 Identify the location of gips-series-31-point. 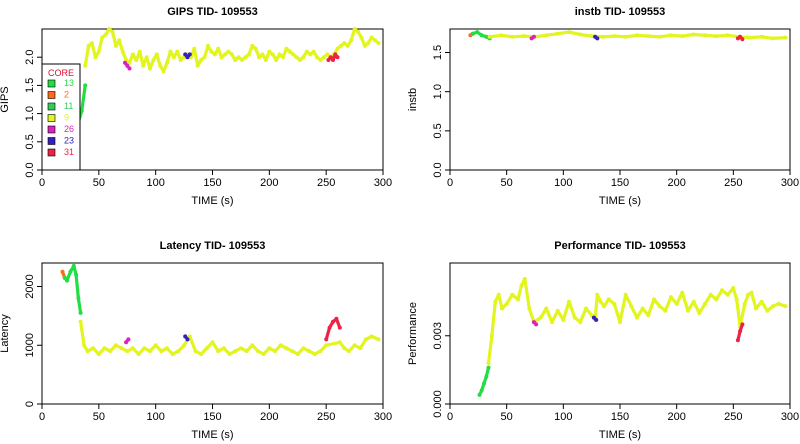
(337, 57).